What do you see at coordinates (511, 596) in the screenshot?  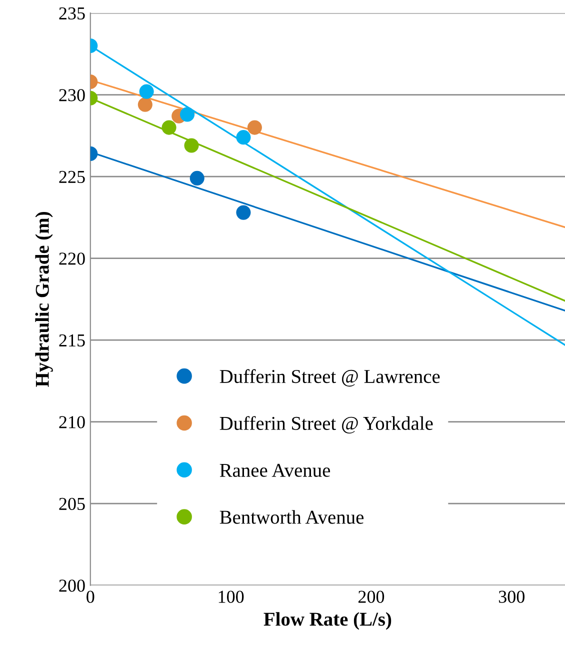 I see `x-tick-label: 300` at bounding box center [511, 596].